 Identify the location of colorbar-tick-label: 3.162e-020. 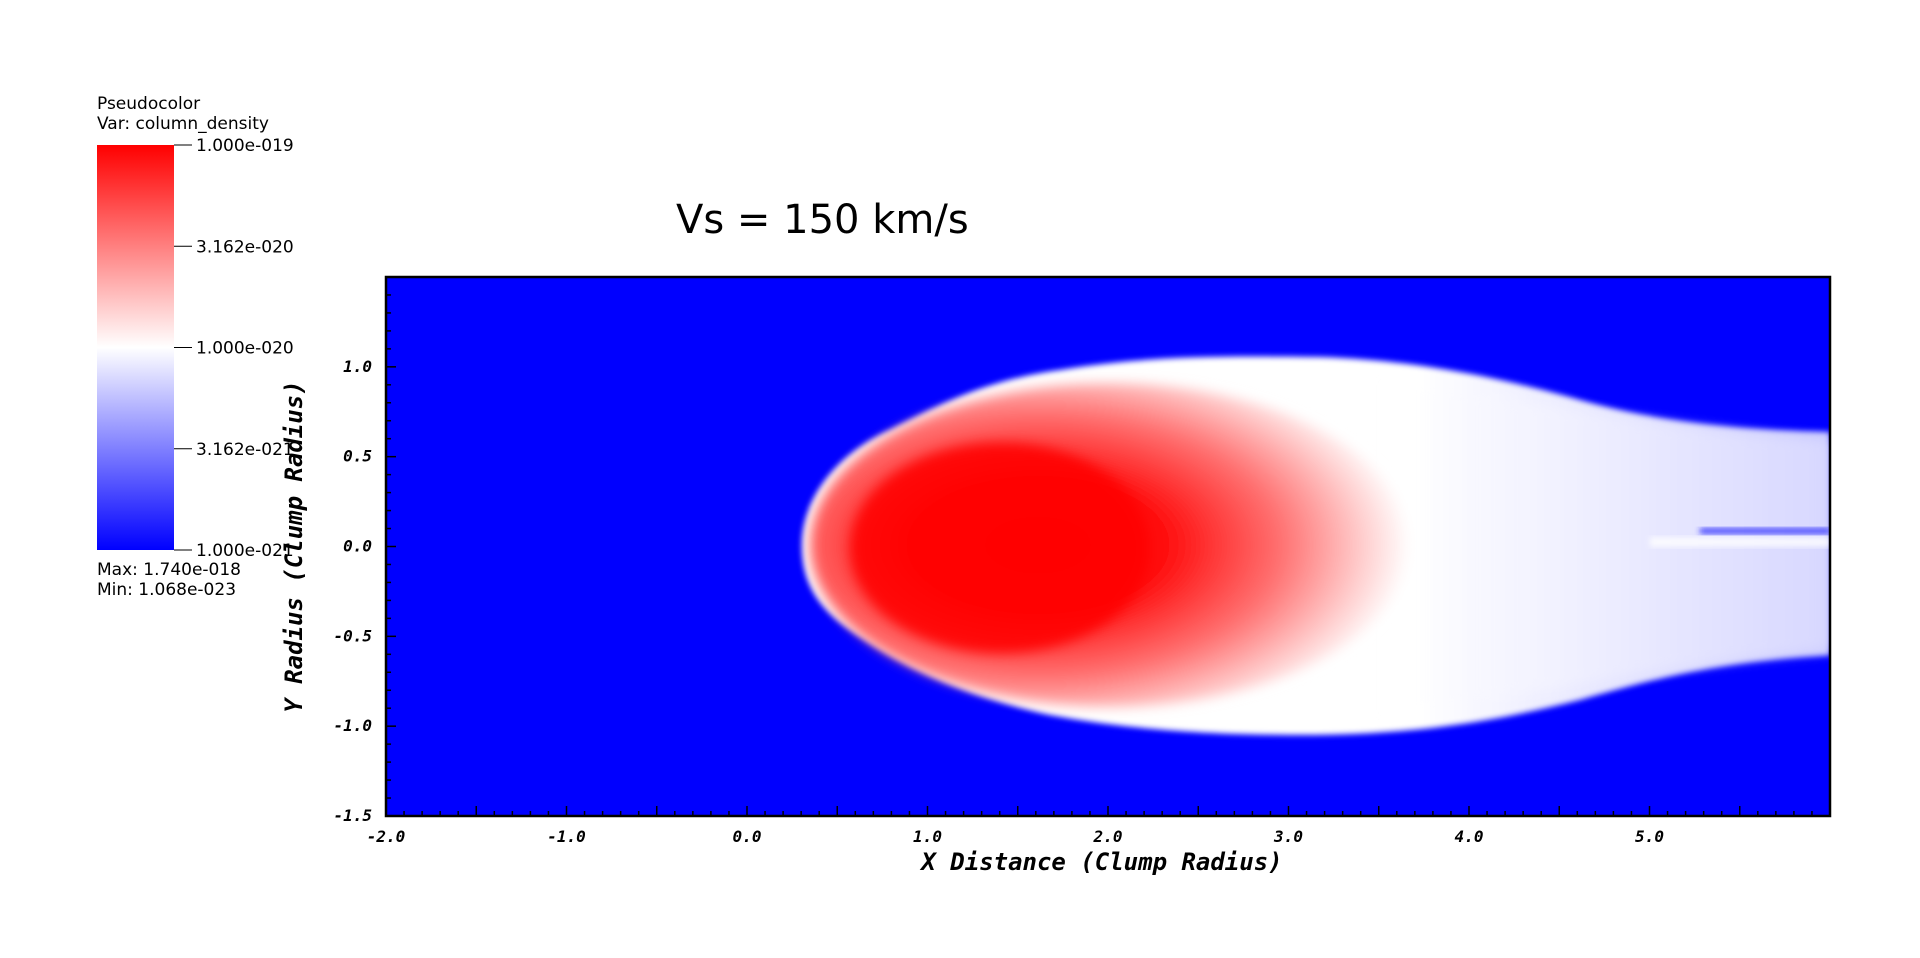
(245, 247).